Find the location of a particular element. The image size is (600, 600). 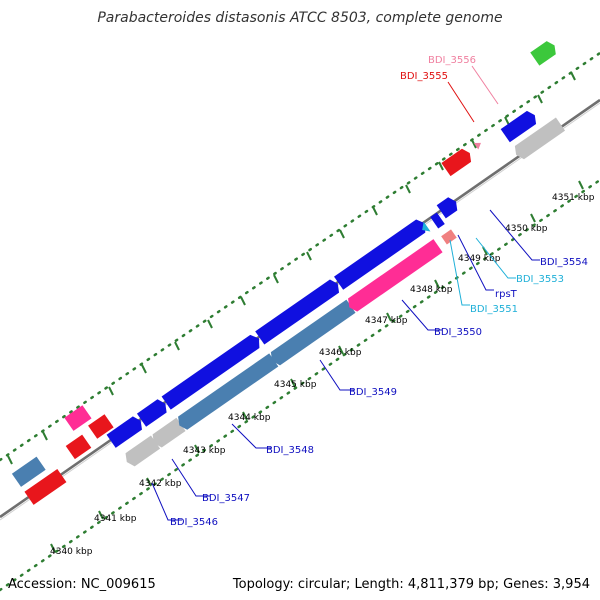

gene-far-right is located at coordinates (543, 53).